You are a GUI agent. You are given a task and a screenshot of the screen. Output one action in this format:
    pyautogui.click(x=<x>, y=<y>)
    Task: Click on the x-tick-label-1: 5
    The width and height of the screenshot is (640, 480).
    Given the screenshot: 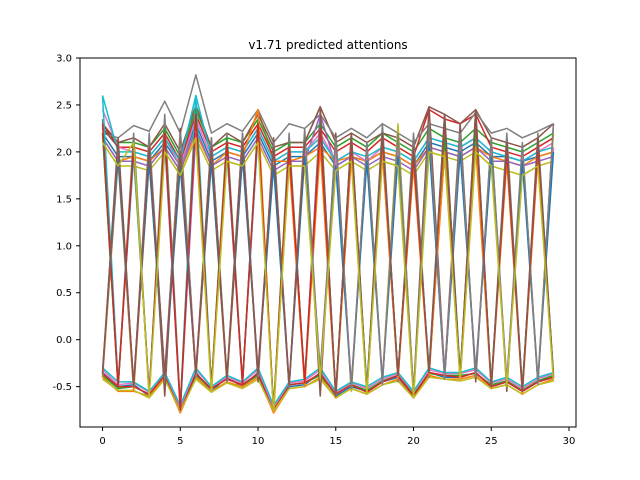 What is the action you would take?
    pyautogui.click(x=180, y=441)
    